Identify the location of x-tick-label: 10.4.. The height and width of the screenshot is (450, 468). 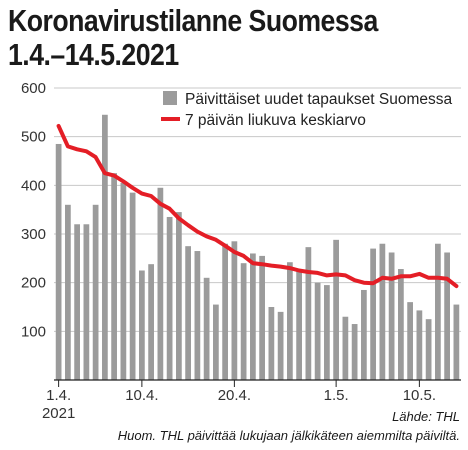
(141, 395).